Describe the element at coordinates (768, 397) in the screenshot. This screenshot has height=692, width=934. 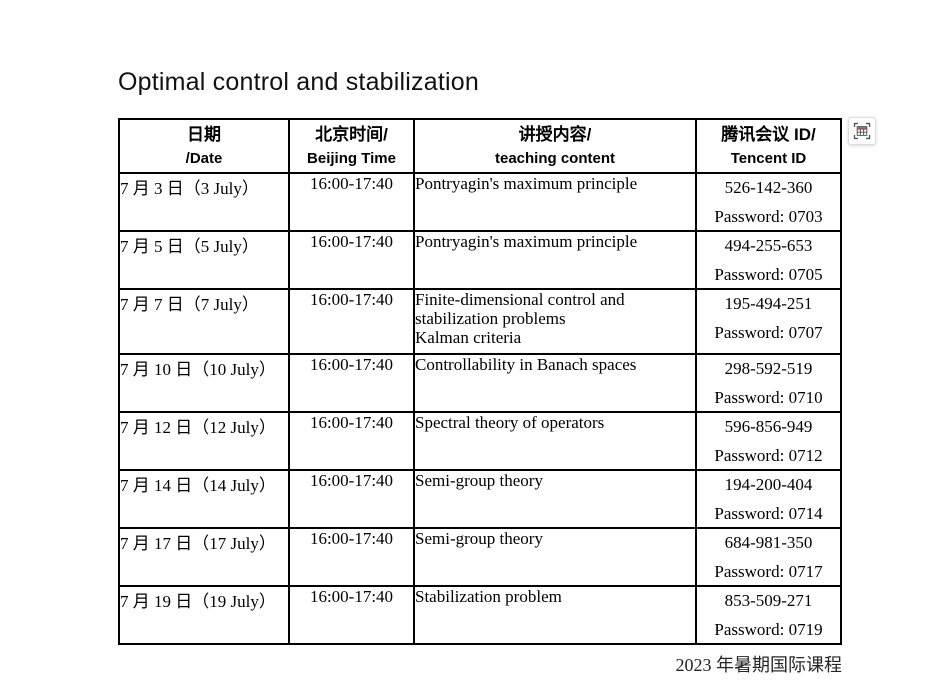
I see `meeting-password: Password: 0710` at that location.